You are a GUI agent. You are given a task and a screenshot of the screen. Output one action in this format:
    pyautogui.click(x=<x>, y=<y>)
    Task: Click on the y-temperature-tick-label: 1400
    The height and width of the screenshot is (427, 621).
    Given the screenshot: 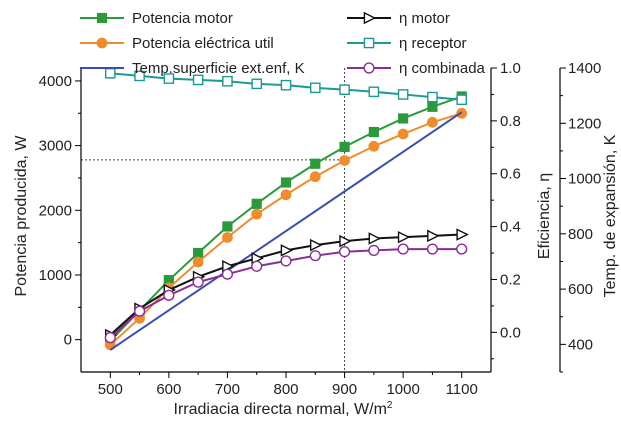 What is the action you would take?
    pyautogui.click(x=584, y=68)
    